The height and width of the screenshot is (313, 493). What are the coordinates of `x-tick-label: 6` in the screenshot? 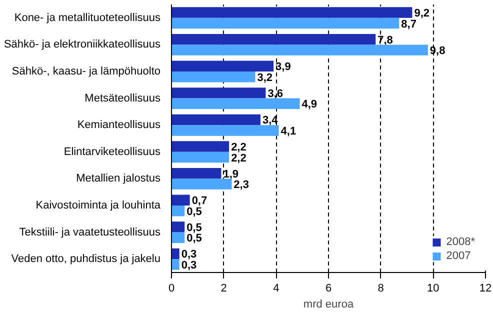 It's located at (328, 288).